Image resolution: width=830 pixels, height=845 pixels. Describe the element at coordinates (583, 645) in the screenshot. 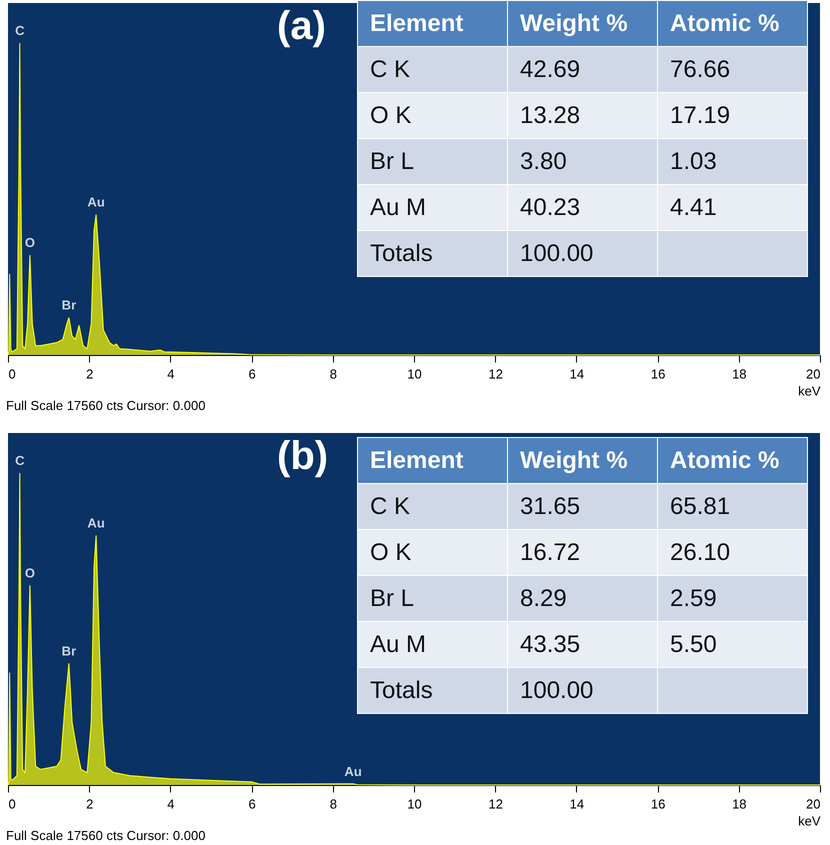

I see `annotation: 43.35` at that location.